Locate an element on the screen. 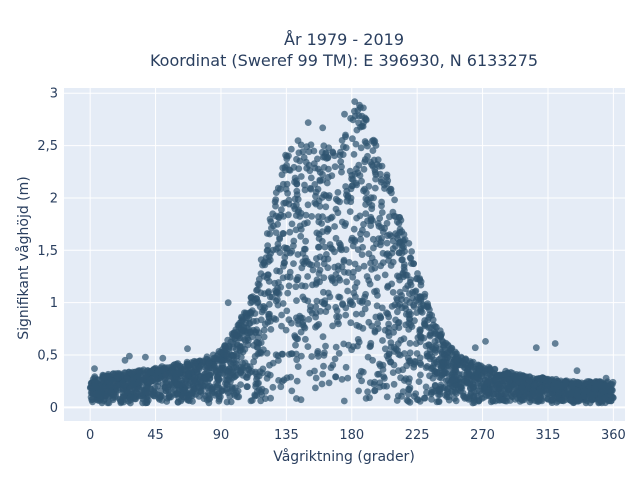  y-tick-label: 1 is located at coordinates (54, 303).